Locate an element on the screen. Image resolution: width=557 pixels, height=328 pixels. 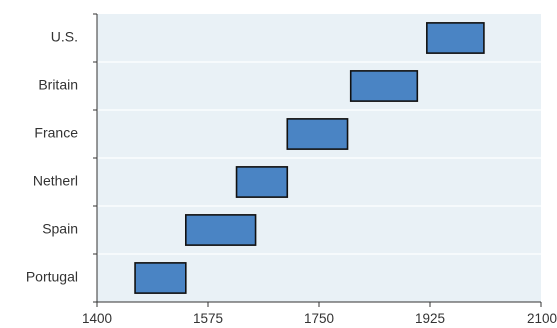
x-tick-labels: 1400 1575 1750 1925 2100 is located at coordinates (319, 318).